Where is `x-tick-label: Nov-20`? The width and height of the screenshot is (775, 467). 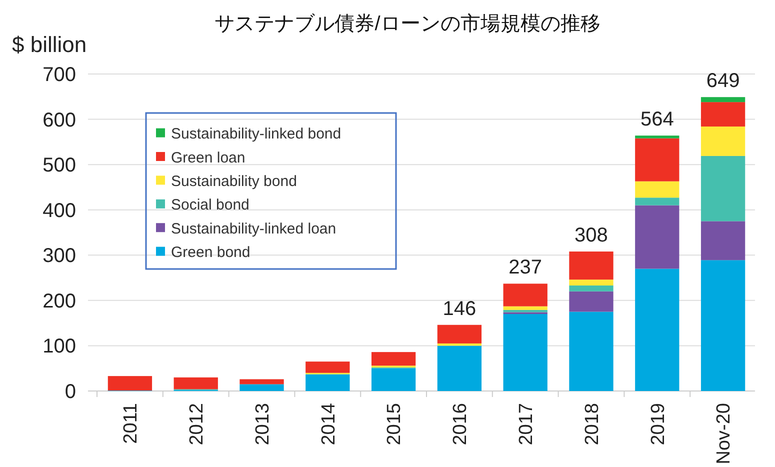 x-tick-label: Nov-20 is located at coordinates (724, 433).